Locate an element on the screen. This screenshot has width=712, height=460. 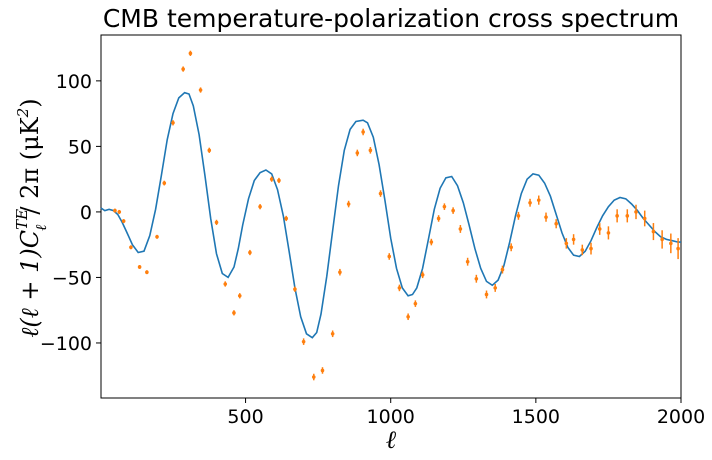
y-tick-label: 0 is located at coordinates (86, 213).